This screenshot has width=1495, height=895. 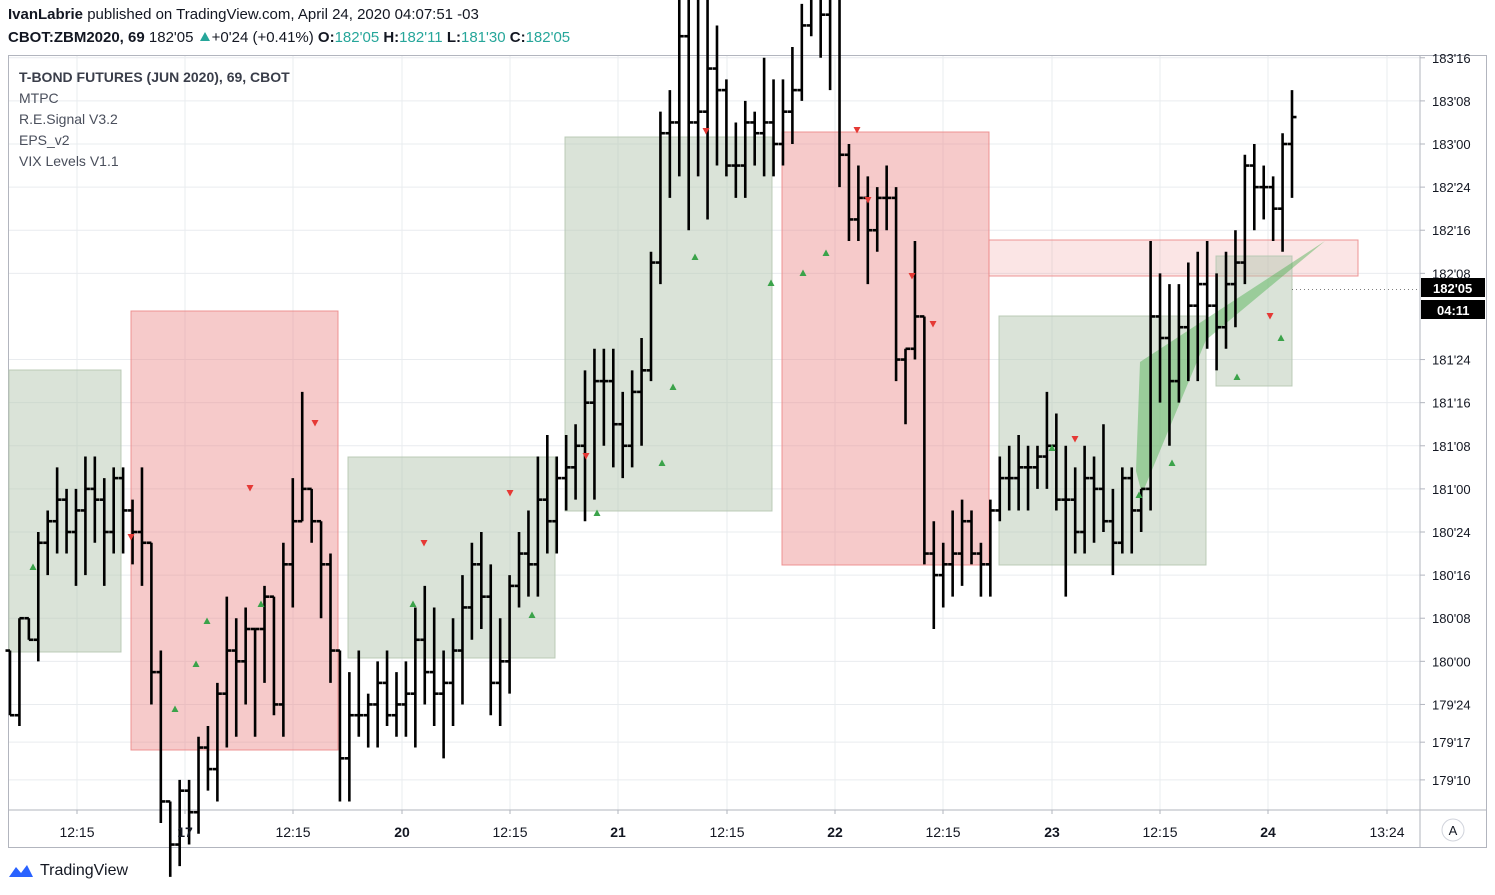 I want to click on auto-scale-label: A, so click(x=1453, y=830).